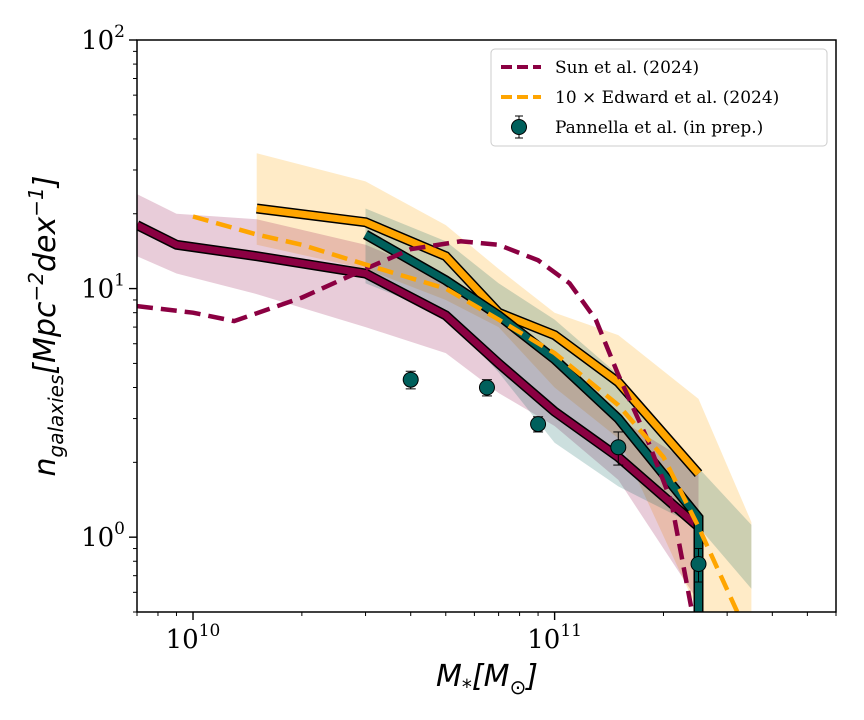 The height and width of the screenshot is (720, 864). Describe the element at coordinates (103, 536) in the screenshot. I see `y-tick-label: 10⁰` at that location.